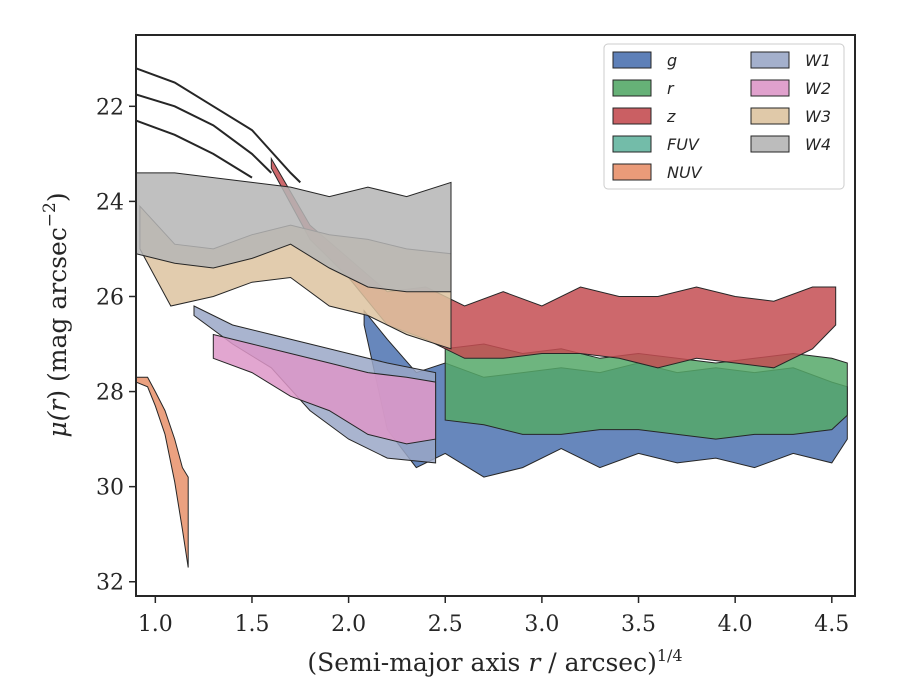  I want to click on legend-label-g: g, so click(672, 60).